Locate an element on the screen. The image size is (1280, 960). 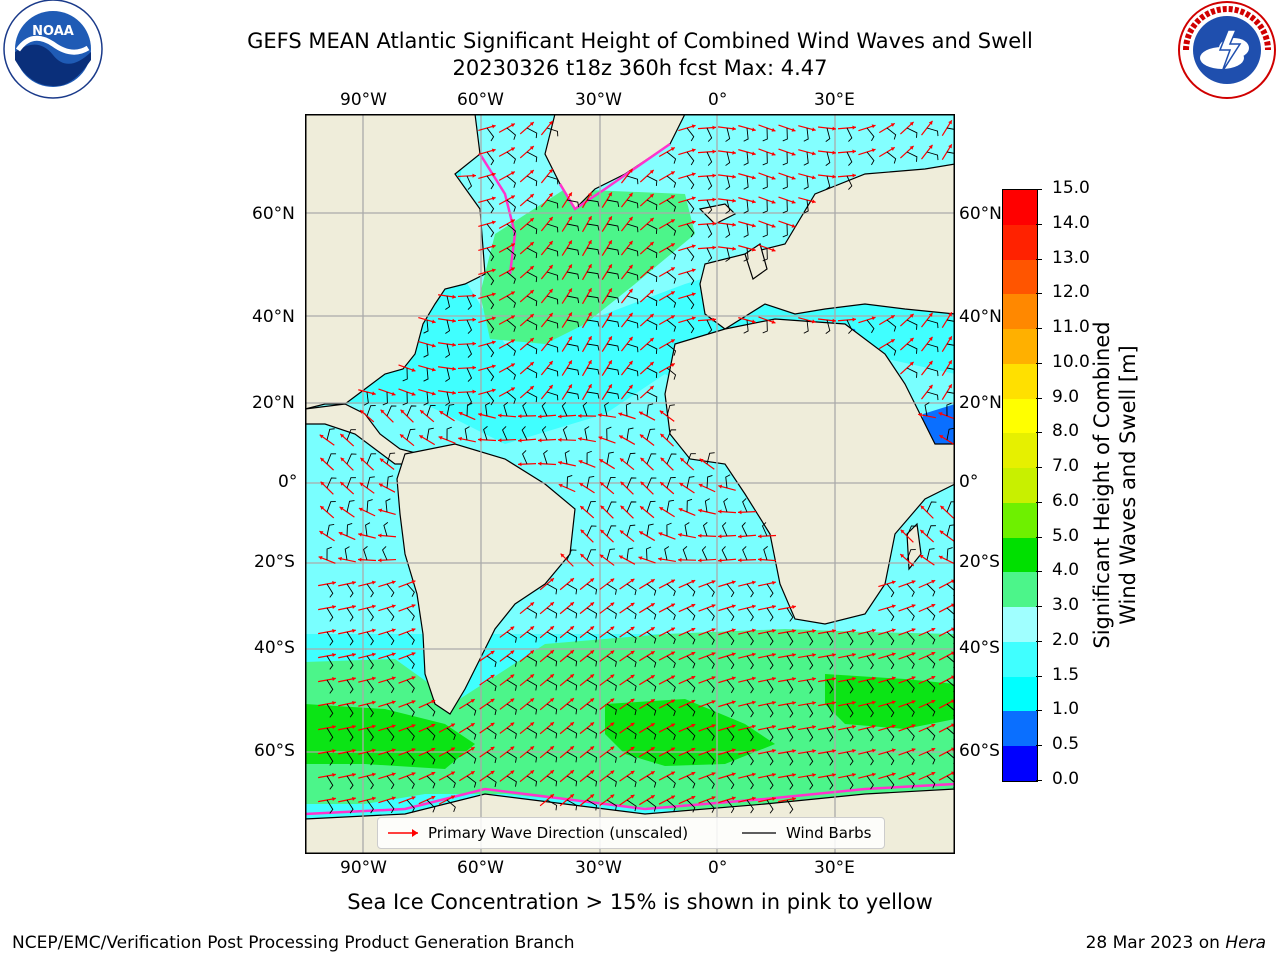
colorbar-tick-mark is located at coordinates (1039, 746).